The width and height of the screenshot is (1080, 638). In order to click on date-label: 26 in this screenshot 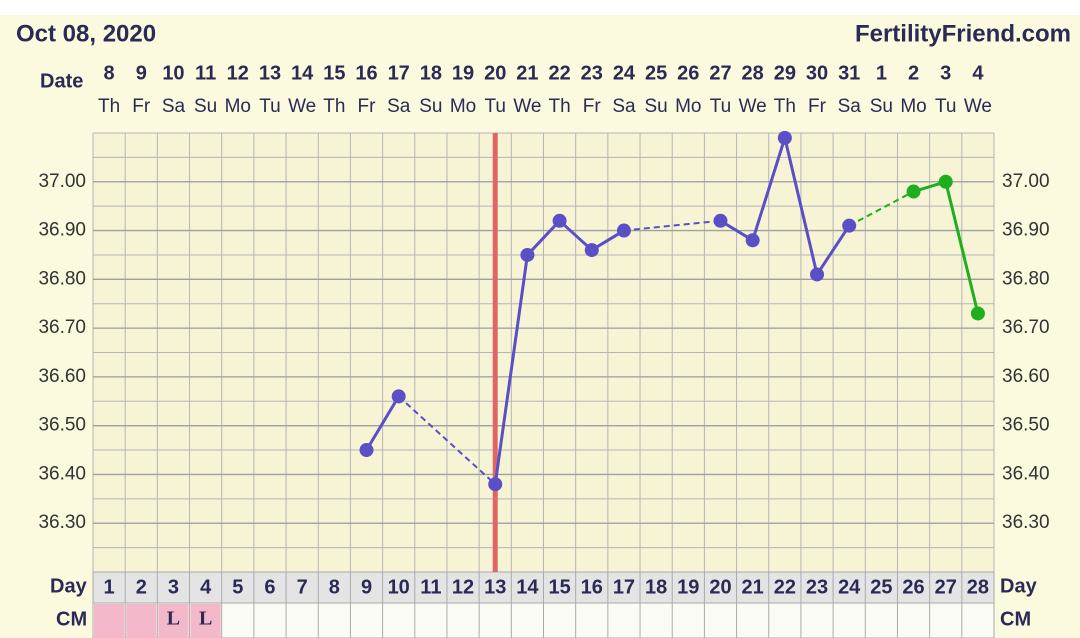, I will do `click(688, 73)`.